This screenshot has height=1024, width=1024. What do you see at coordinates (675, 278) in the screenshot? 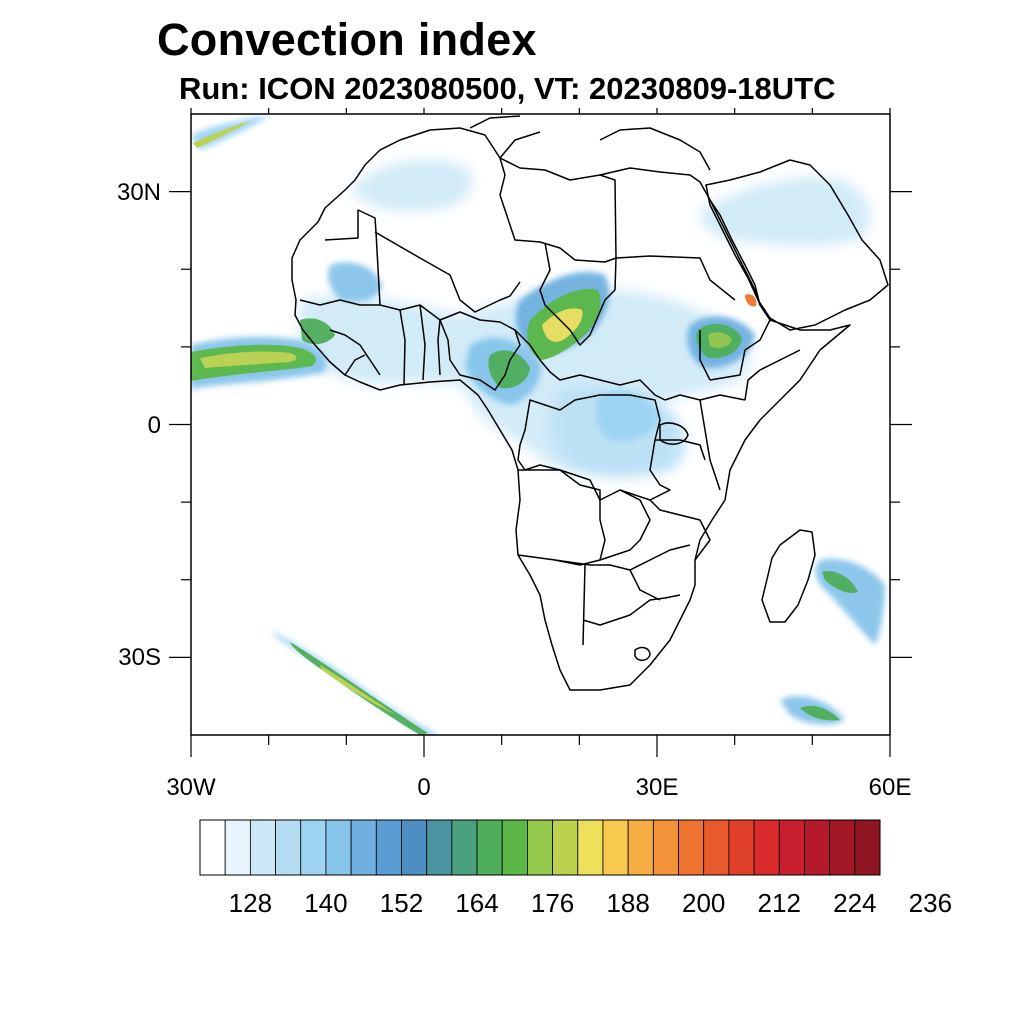
I see `nile-sudan-border` at bounding box center [675, 278].